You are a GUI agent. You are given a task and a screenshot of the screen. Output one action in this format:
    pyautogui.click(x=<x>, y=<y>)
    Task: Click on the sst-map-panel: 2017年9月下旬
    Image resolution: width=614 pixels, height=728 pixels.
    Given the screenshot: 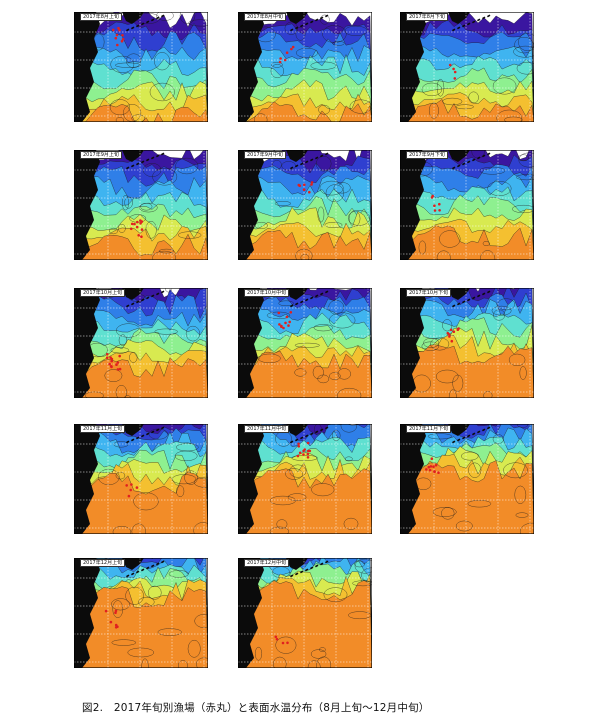 What is the action you would take?
    pyautogui.click(x=467, y=205)
    